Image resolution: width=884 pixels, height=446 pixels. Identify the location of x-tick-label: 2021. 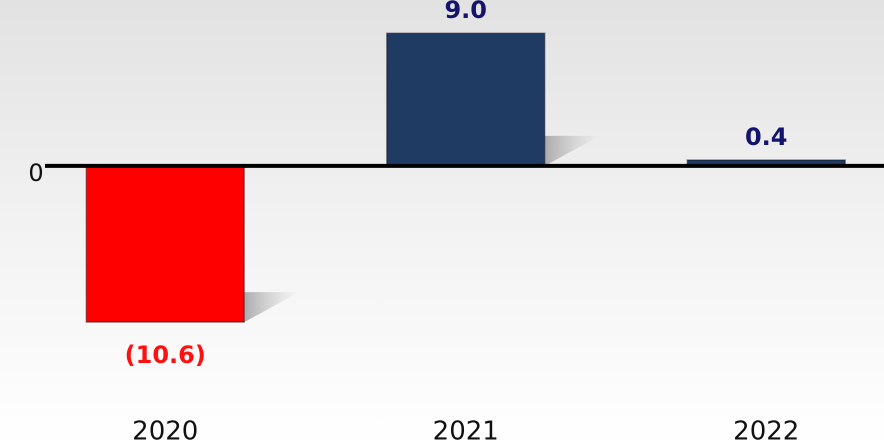
(466, 431).